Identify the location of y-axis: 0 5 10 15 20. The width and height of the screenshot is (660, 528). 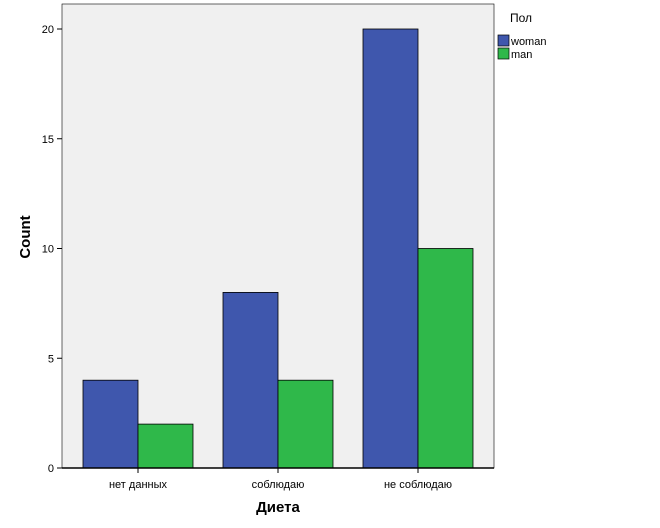
(52, 249).